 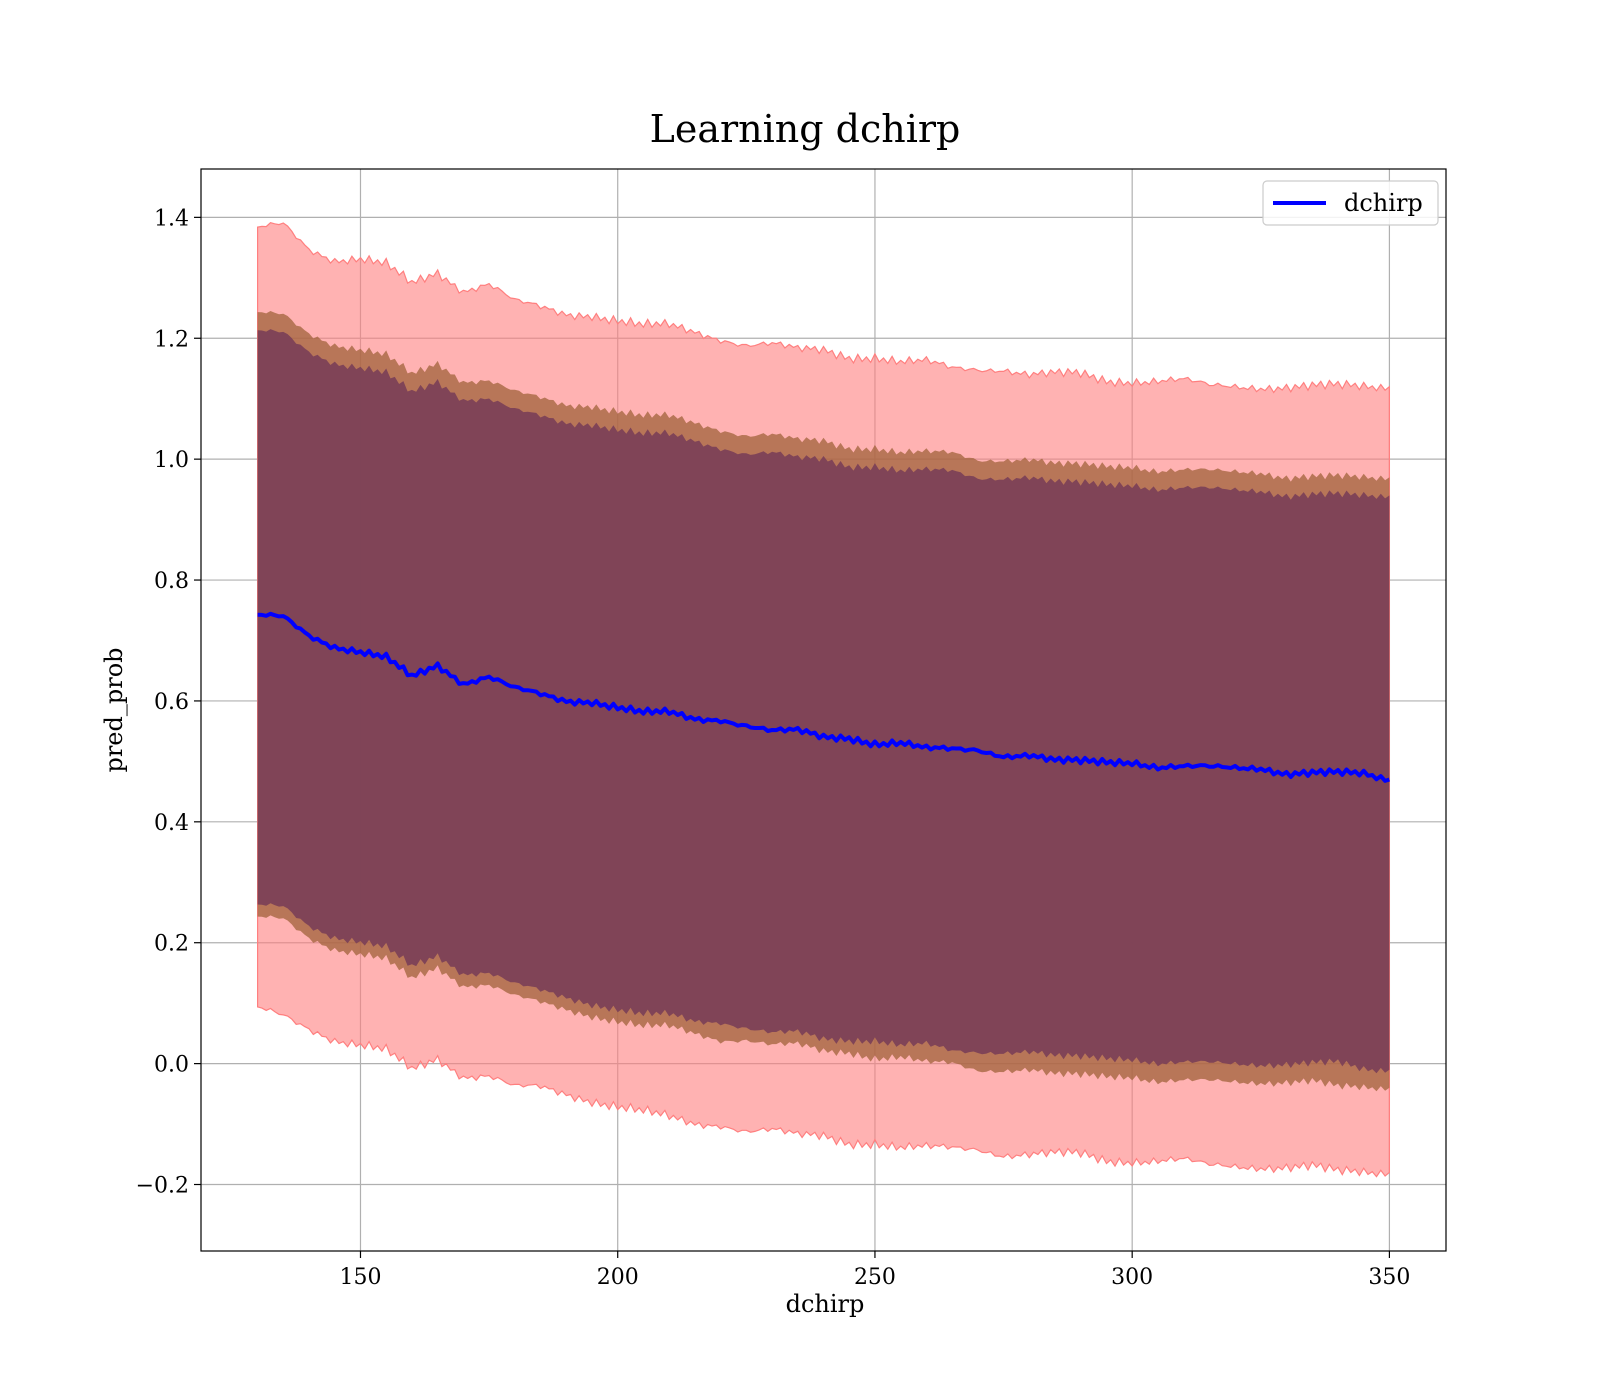 What do you see at coordinates (171, 581) in the screenshot?
I see `y-tick-label-0.8: 0.8` at bounding box center [171, 581].